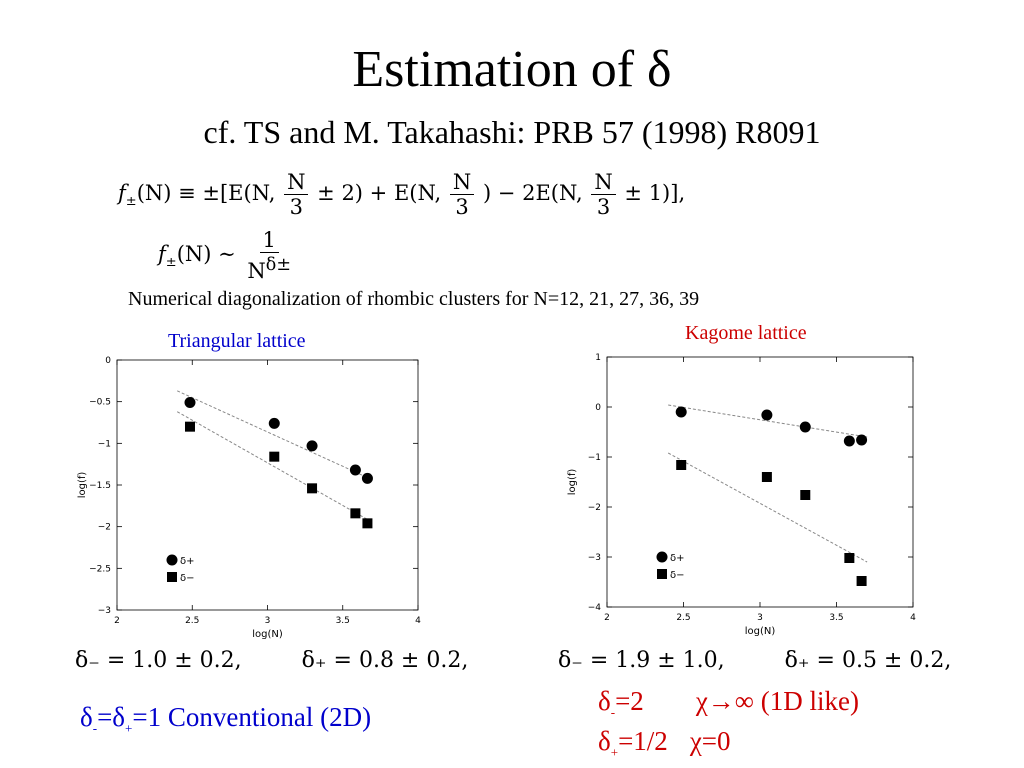 Image resolution: width=1024 pixels, height=768 pixels. Describe the element at coordinates (641, 660) in the screenshot. I see `kagome-delta-minus: δ₋ = 1.9 ± 1.0,` at that location.